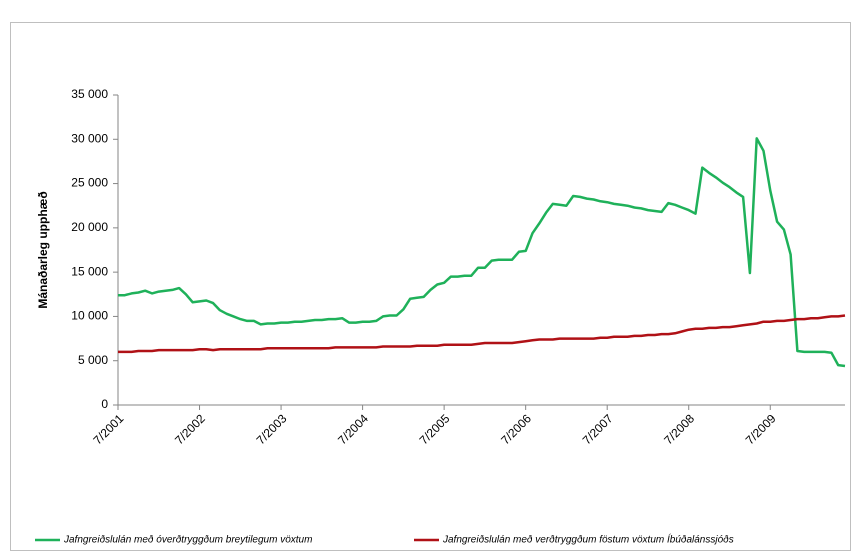 The height and width of the screenshot is (552, 854). What do you see at coordinates (482, 334) in the screenshot?
I see `line-series` at bounding box center [482, 334].